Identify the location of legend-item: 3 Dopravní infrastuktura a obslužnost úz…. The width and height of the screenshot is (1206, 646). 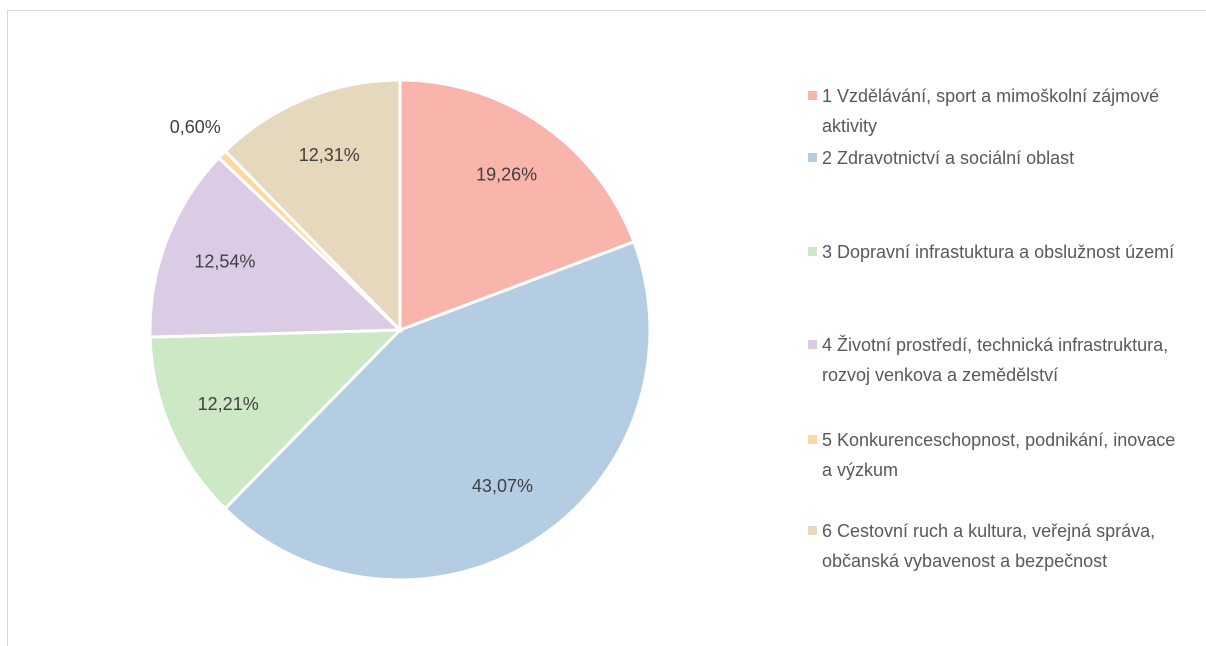
(993, 252).